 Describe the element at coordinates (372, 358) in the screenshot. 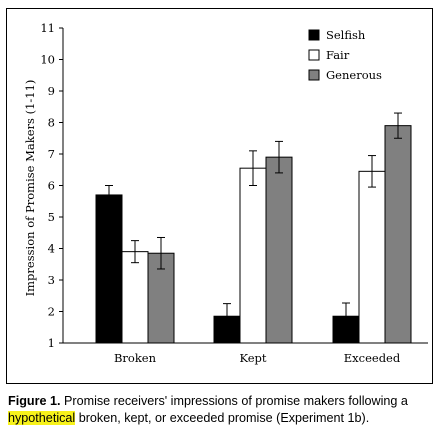

I see `x-tick-label-exceeded: Exceeded` at that location.